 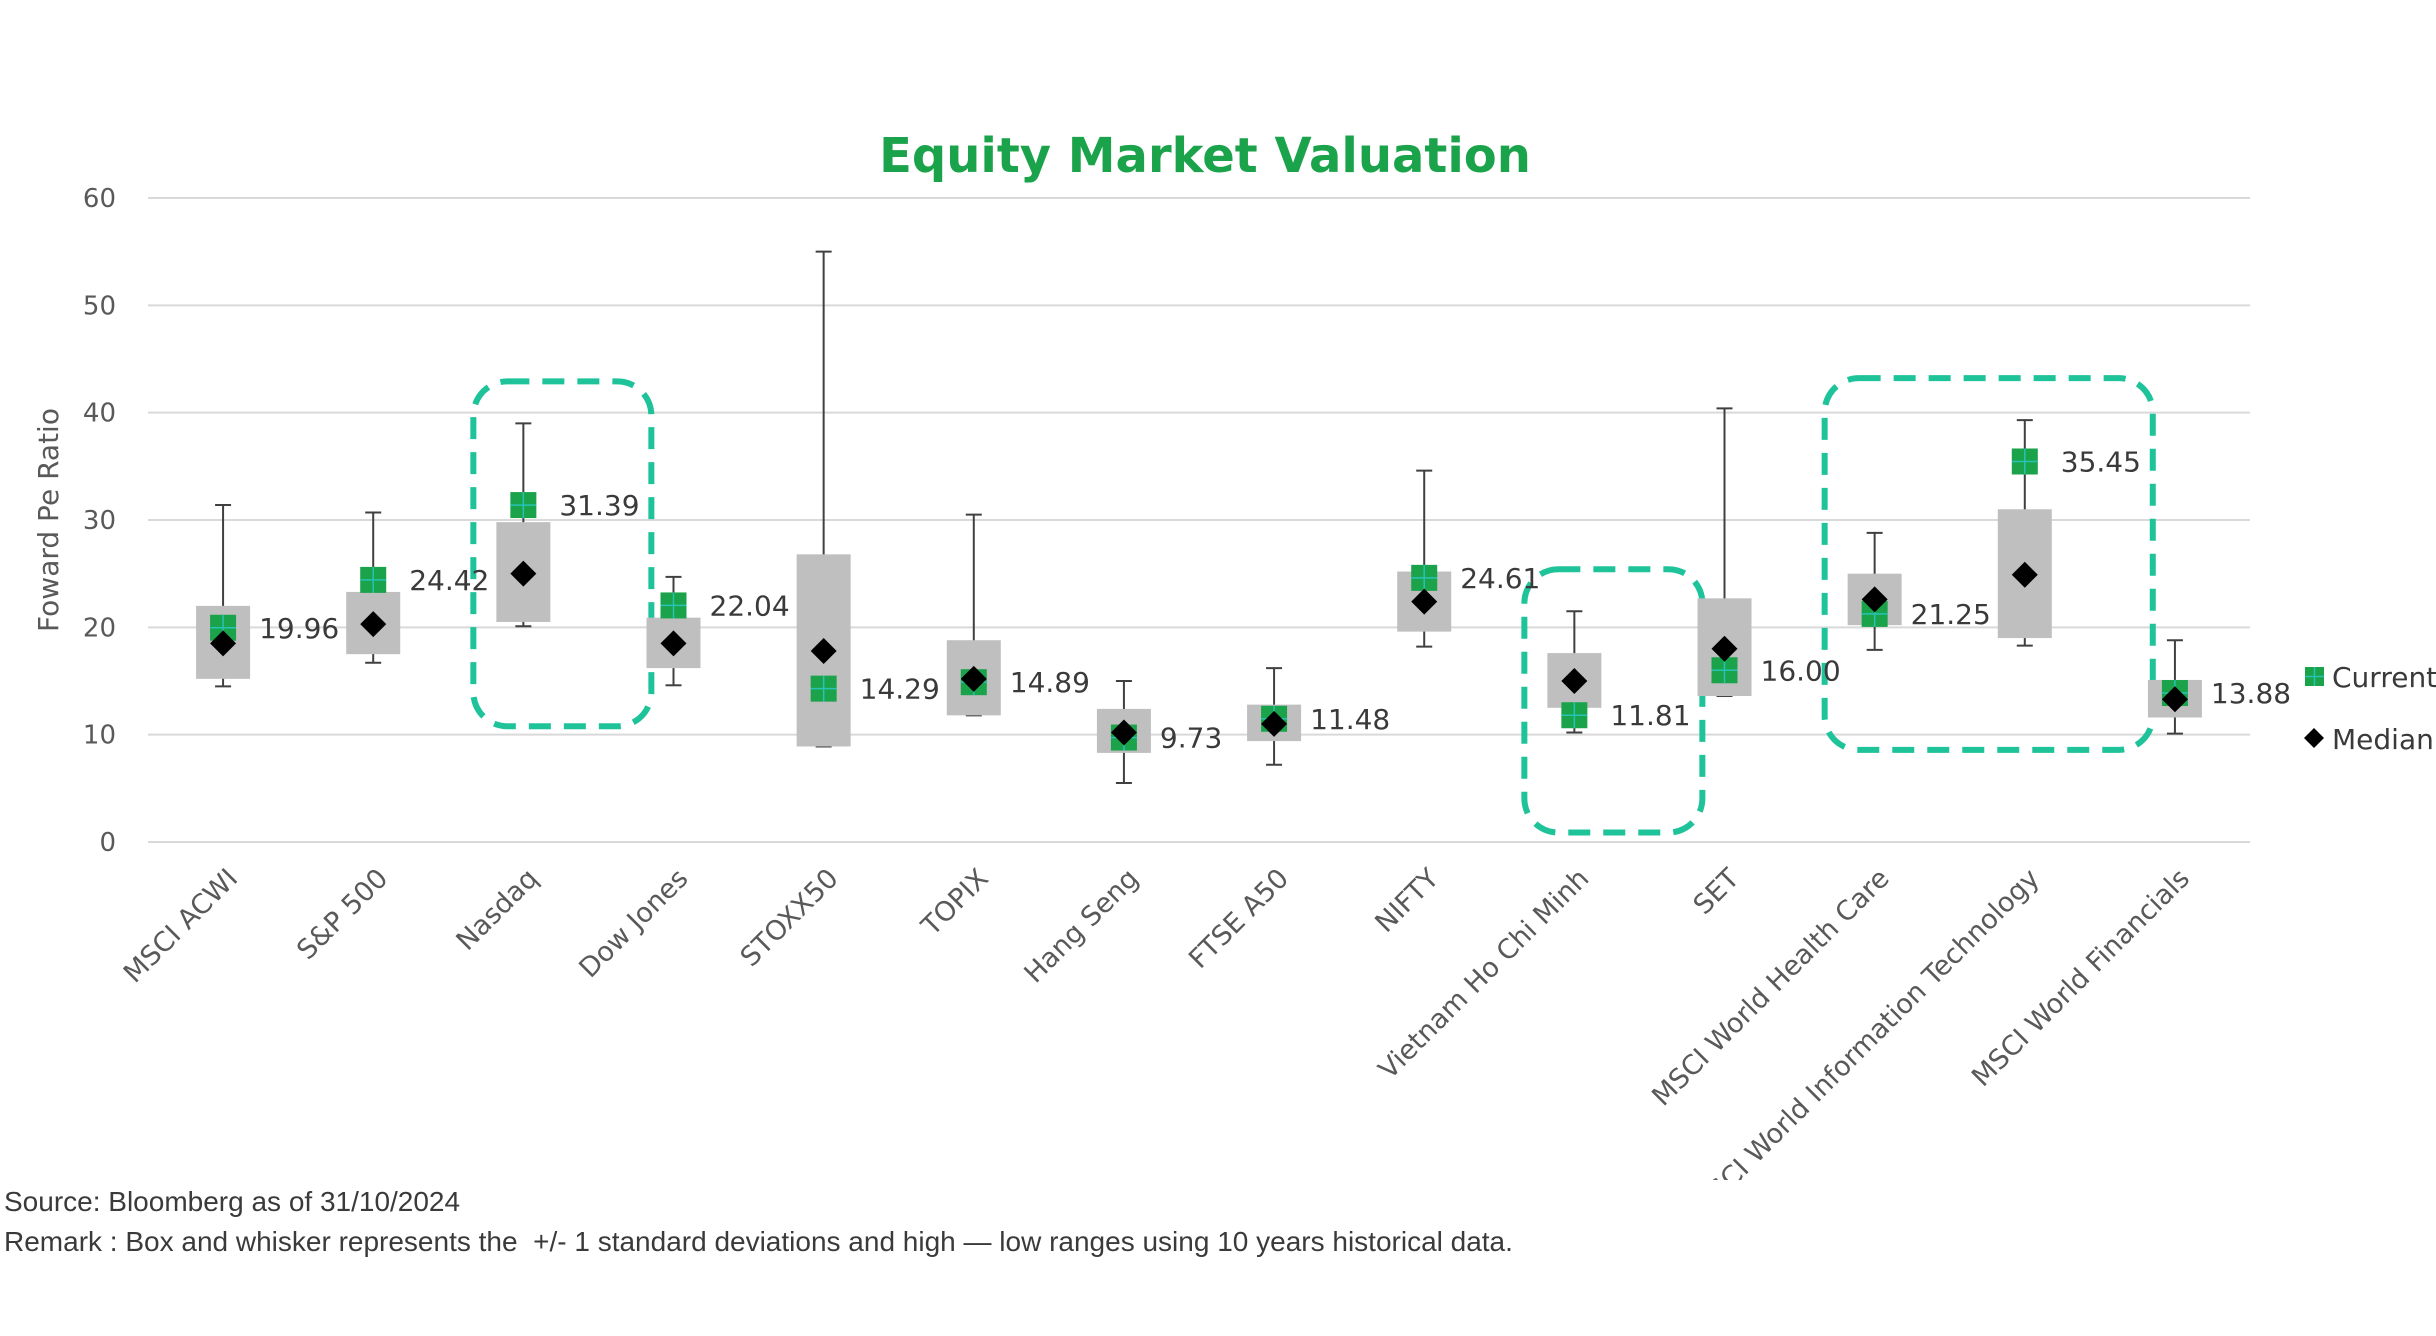 What do you see at coordinates (1468, 558) in the screenshot?
I see `box-group-nifty: 24.61` at bounding box center [1468, 558].